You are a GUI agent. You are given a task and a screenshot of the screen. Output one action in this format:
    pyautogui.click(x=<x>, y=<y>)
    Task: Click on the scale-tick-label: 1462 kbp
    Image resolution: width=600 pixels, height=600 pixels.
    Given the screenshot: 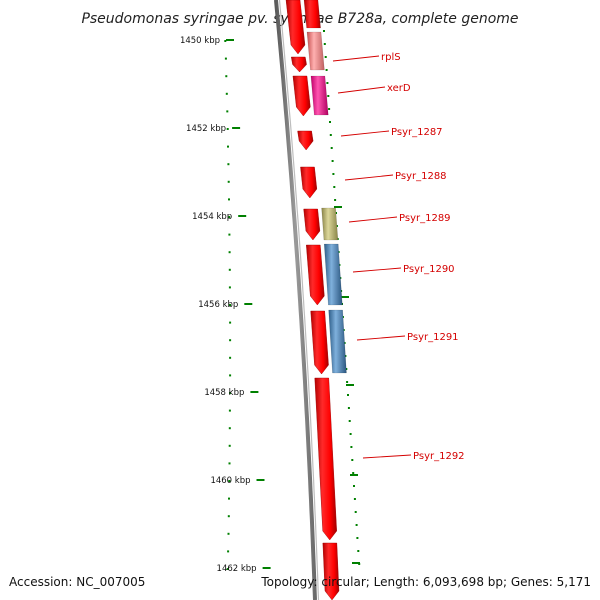 What is the action you would take?
    pyautogui.click(x=237, y=569)
    